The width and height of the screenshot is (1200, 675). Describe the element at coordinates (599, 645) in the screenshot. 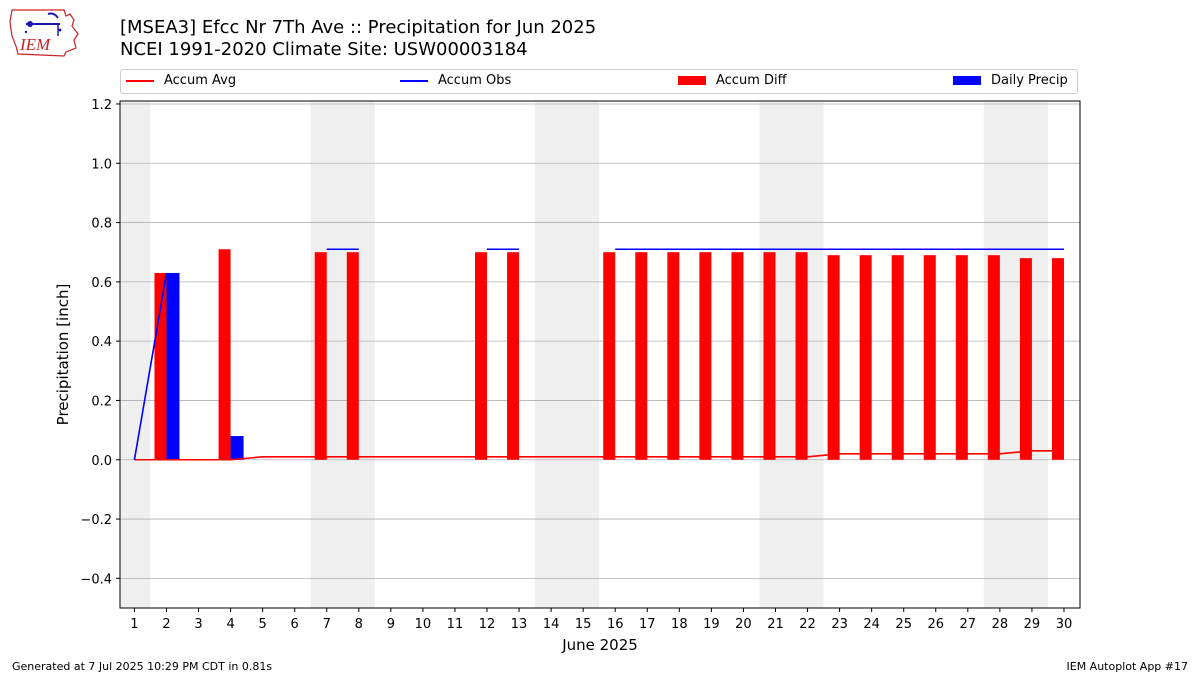

I see `x-axis-label: June 2025` at that location.